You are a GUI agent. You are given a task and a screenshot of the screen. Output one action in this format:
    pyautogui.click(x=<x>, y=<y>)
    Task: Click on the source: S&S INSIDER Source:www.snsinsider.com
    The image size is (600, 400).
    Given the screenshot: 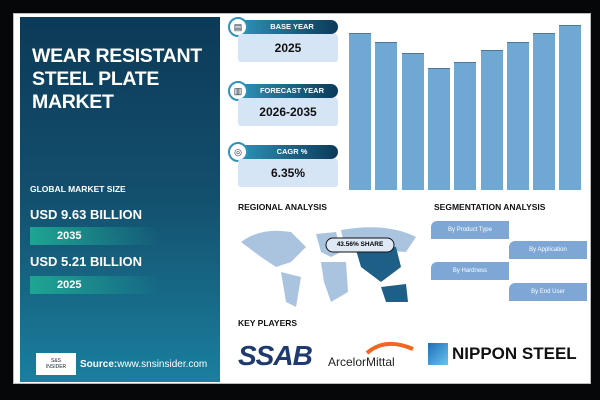 What is the action you would take?
    pyautogui.click(x=121, y=364)
    